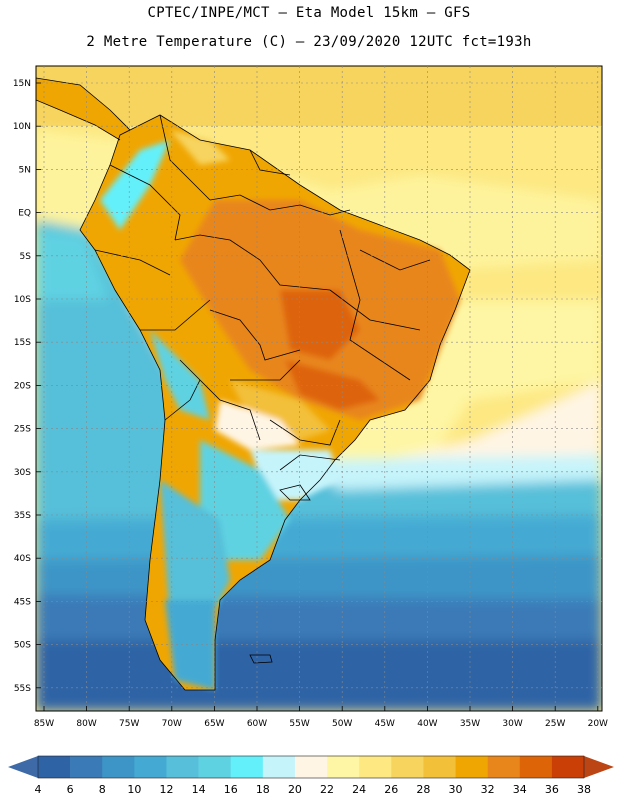 The width and height of the screenshot is (618, 800). Describe the element at coordinates (551, 789) in the screenshot. I see `colorbar-label: 36` at that location.